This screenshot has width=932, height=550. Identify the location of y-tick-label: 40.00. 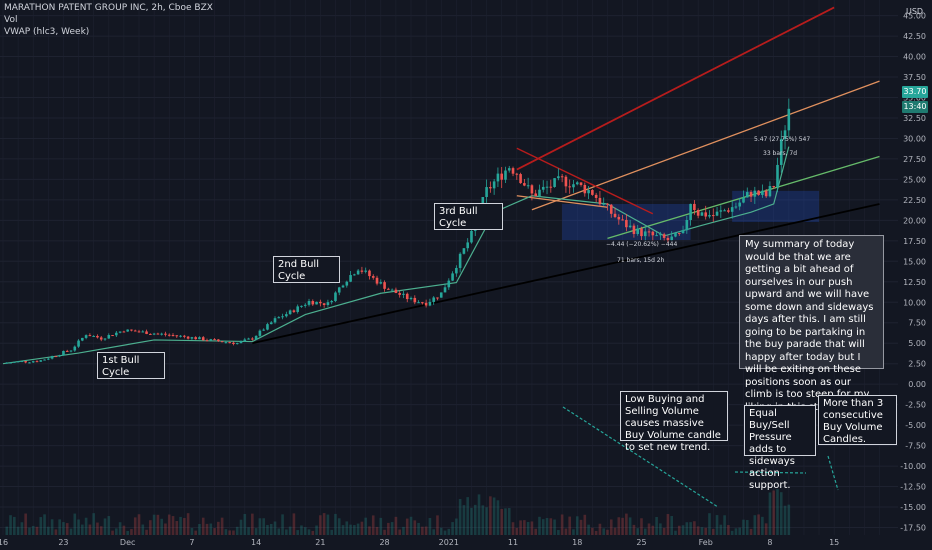
(914, 57).